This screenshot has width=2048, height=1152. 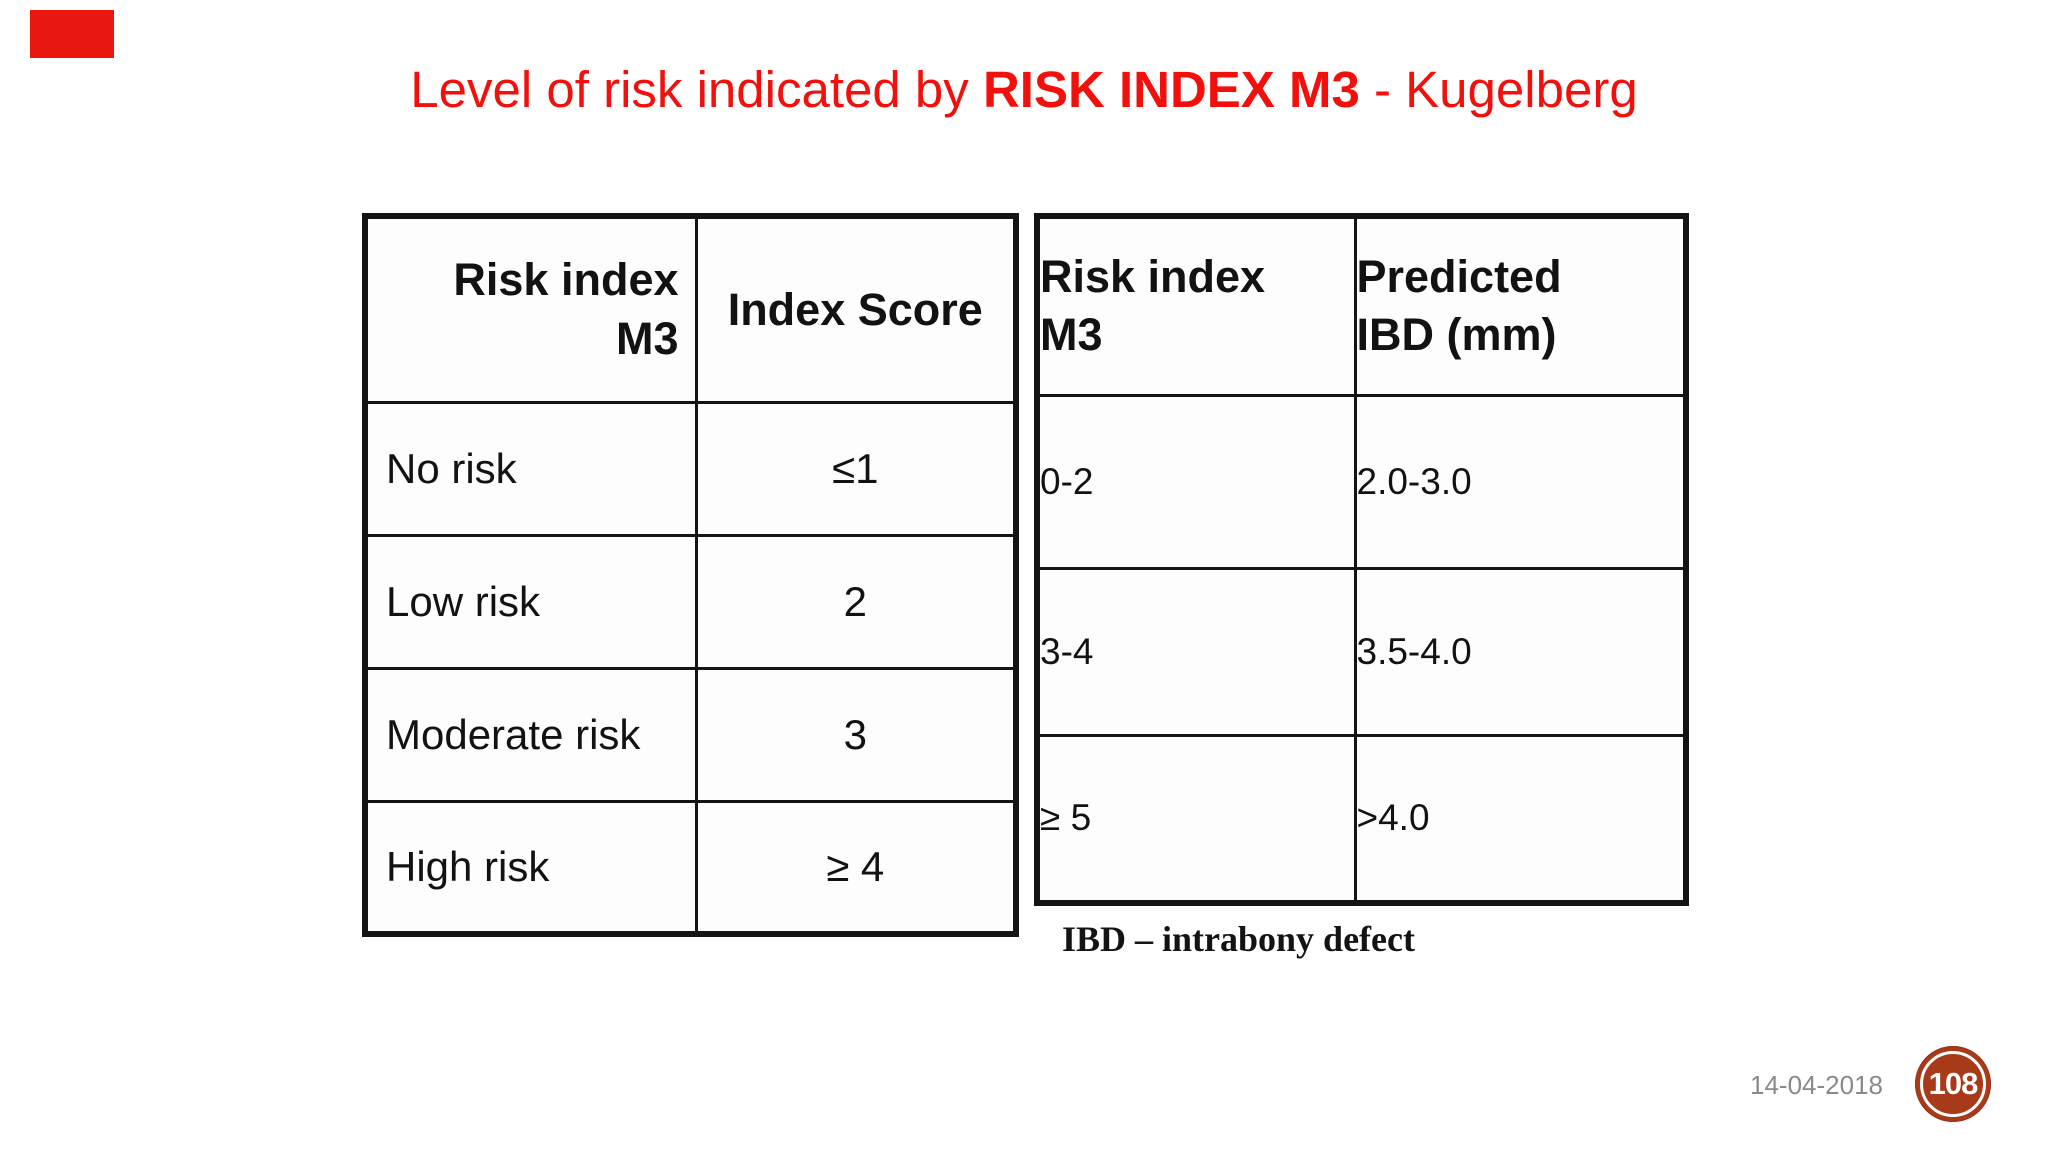 I want to click on risk-level-cell: No risk, so click(x=530, y=468).